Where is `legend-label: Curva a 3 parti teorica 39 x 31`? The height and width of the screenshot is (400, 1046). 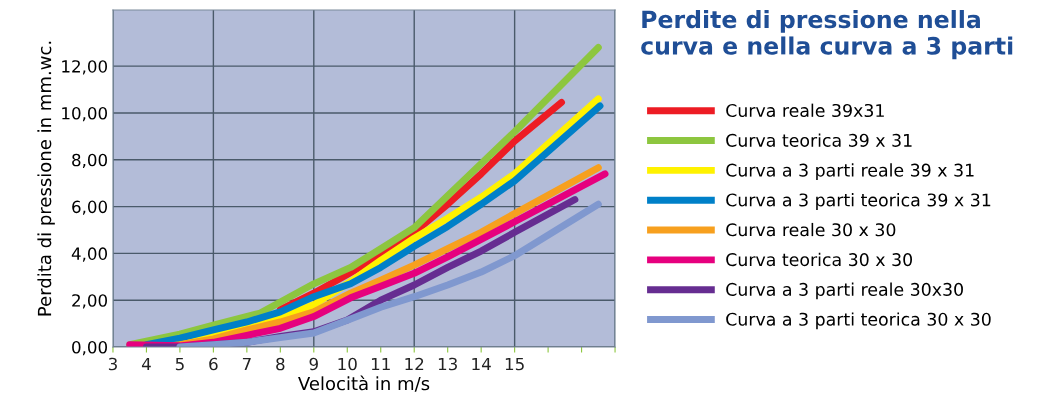
legend-label: Curva a 3 parti teorica 39 x 31 is located at coordinates (858, 201).